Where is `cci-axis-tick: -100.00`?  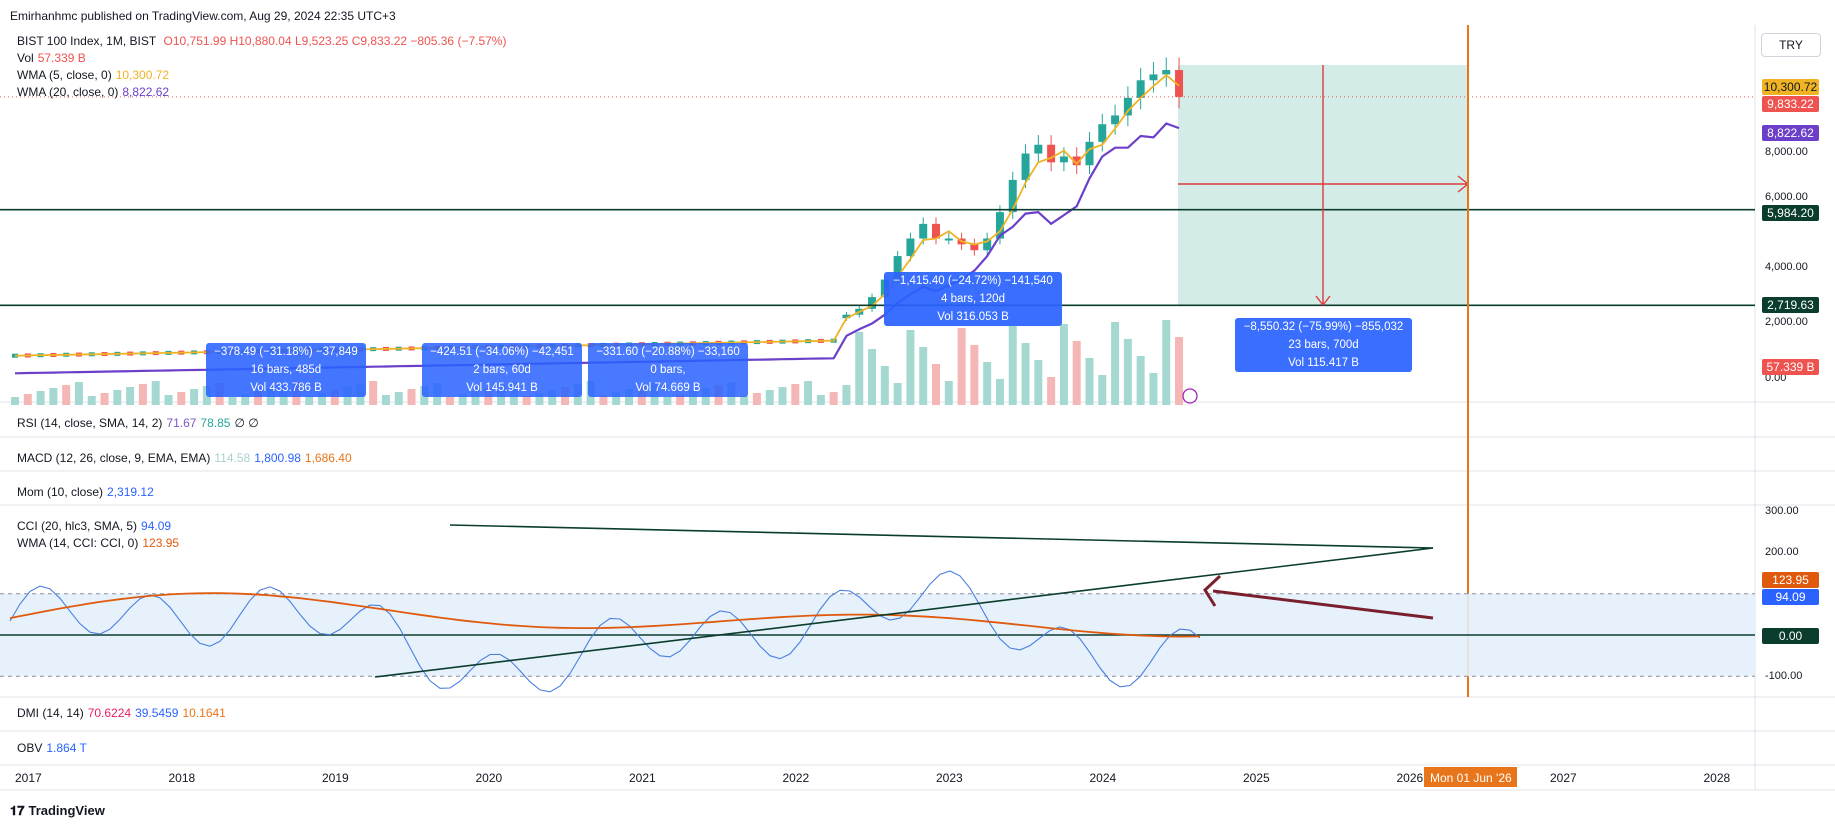
cci-axis-tick: -100.00 is located at coordinates (1783, 676).